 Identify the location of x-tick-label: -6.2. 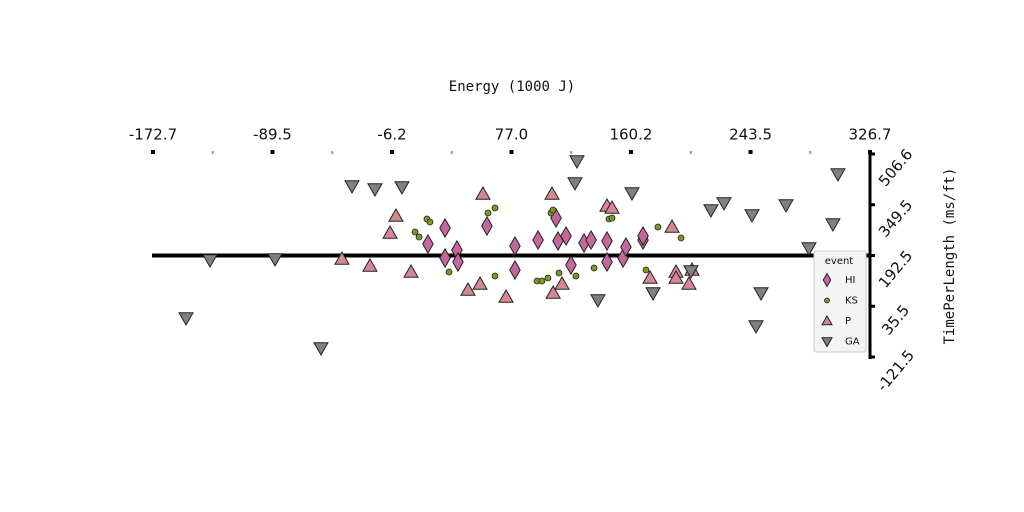
(391, 135).